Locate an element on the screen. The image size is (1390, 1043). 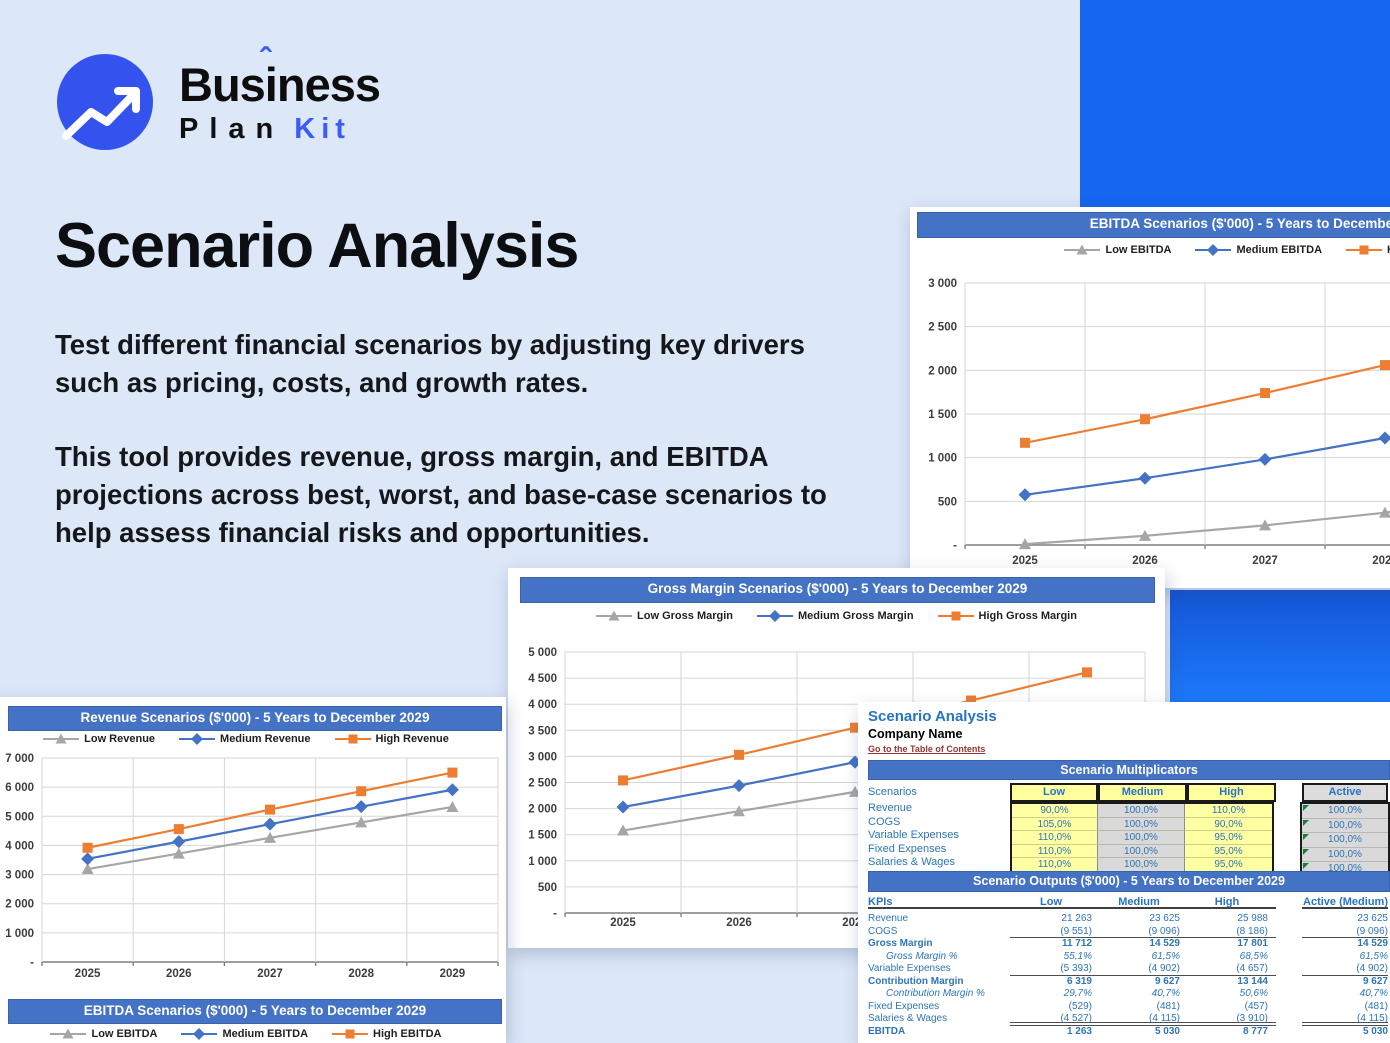
multiplicator-cell: 105,0% is located at coordinates (1055, 824).